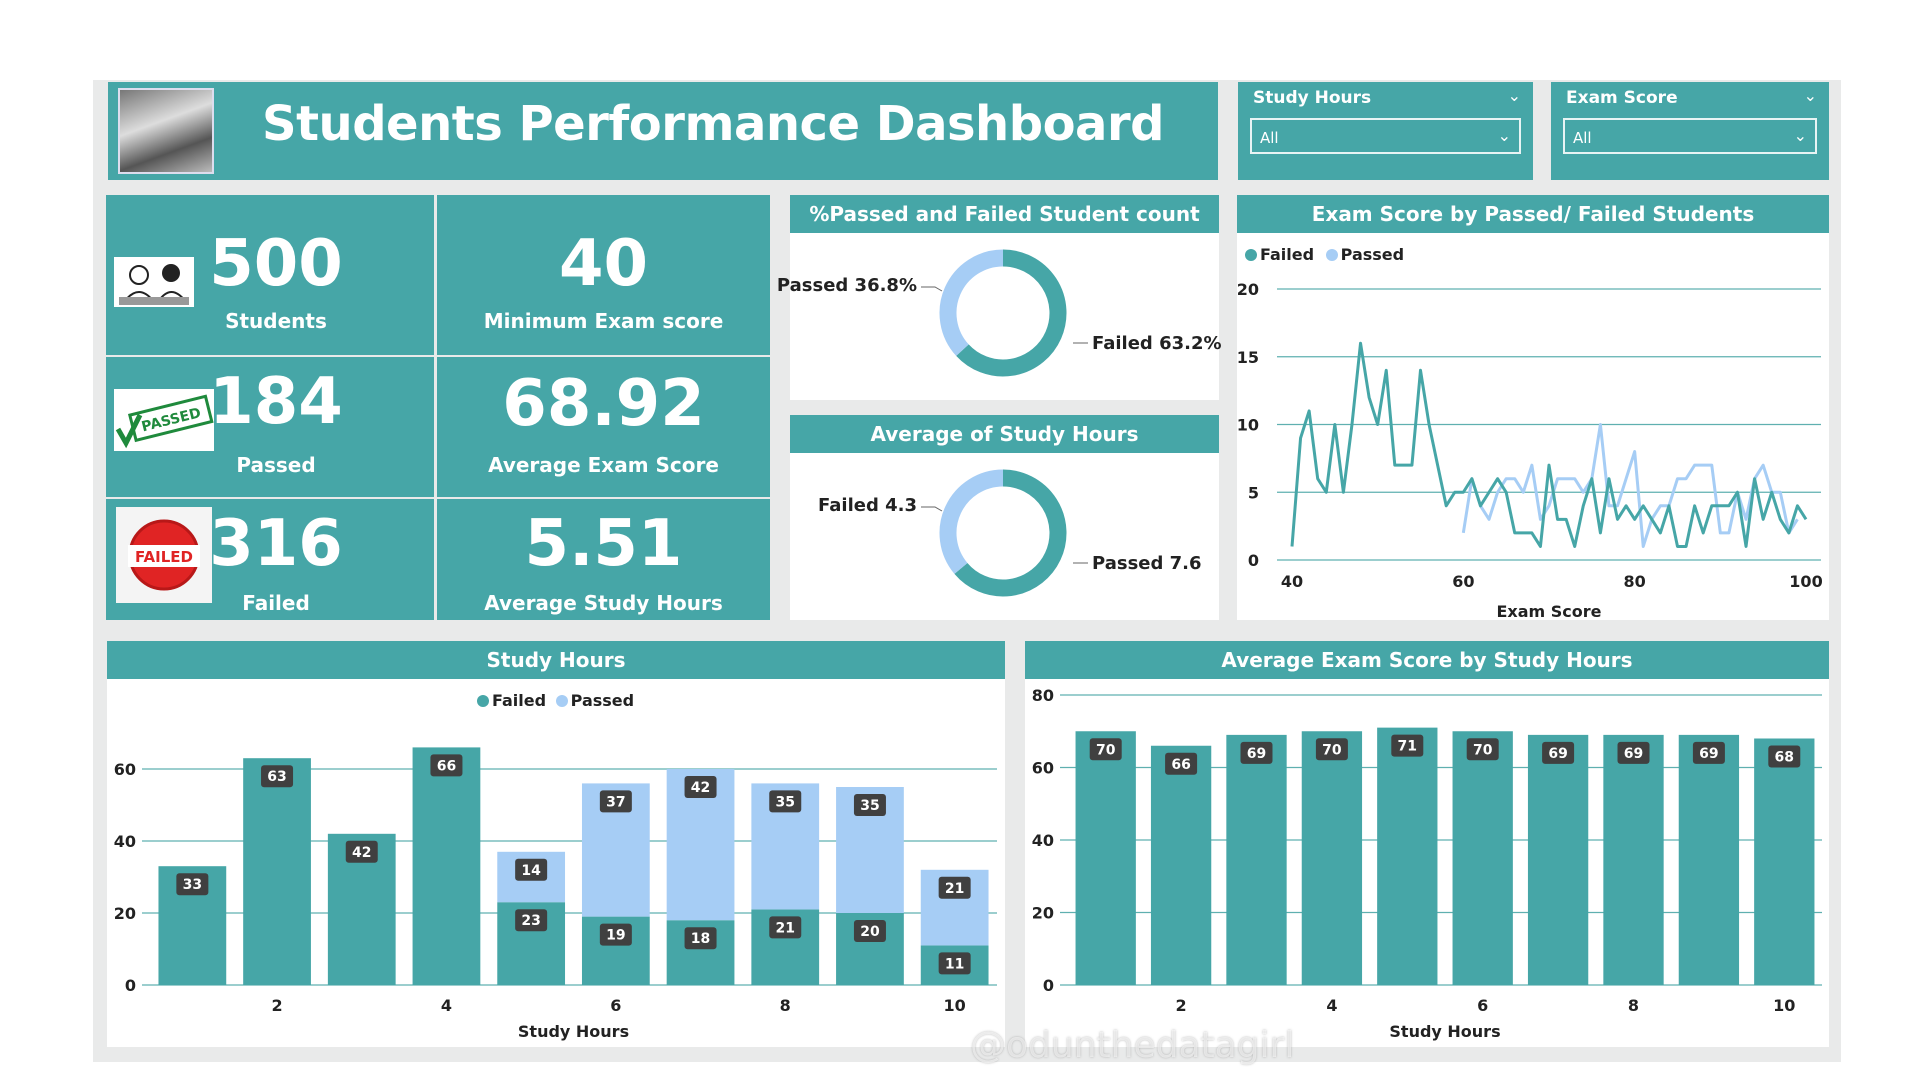 This screenshot has height=1092, width=1920. I want to click on kpi-avg-study-hours: 5.51 Average Study Hours, so click(603, 559).